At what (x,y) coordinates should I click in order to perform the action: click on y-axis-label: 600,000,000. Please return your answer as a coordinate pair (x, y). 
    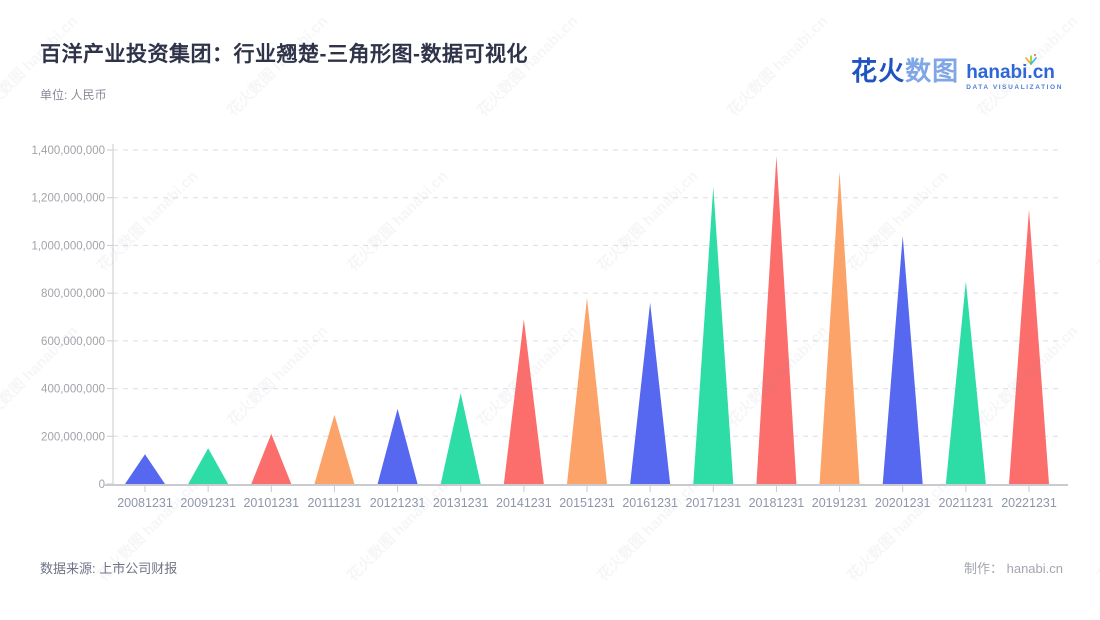
    Looking at the image, I should click on (73, 342).